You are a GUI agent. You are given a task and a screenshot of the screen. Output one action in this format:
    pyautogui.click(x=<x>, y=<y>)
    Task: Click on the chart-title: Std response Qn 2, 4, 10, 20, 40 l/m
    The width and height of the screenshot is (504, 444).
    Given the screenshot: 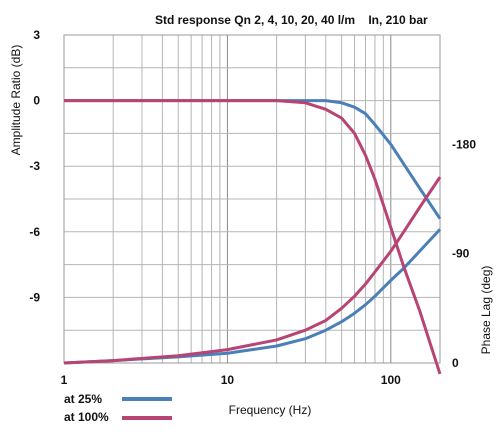 What is the action you would take?
    pyautogui.click(x=255, y=20)
    